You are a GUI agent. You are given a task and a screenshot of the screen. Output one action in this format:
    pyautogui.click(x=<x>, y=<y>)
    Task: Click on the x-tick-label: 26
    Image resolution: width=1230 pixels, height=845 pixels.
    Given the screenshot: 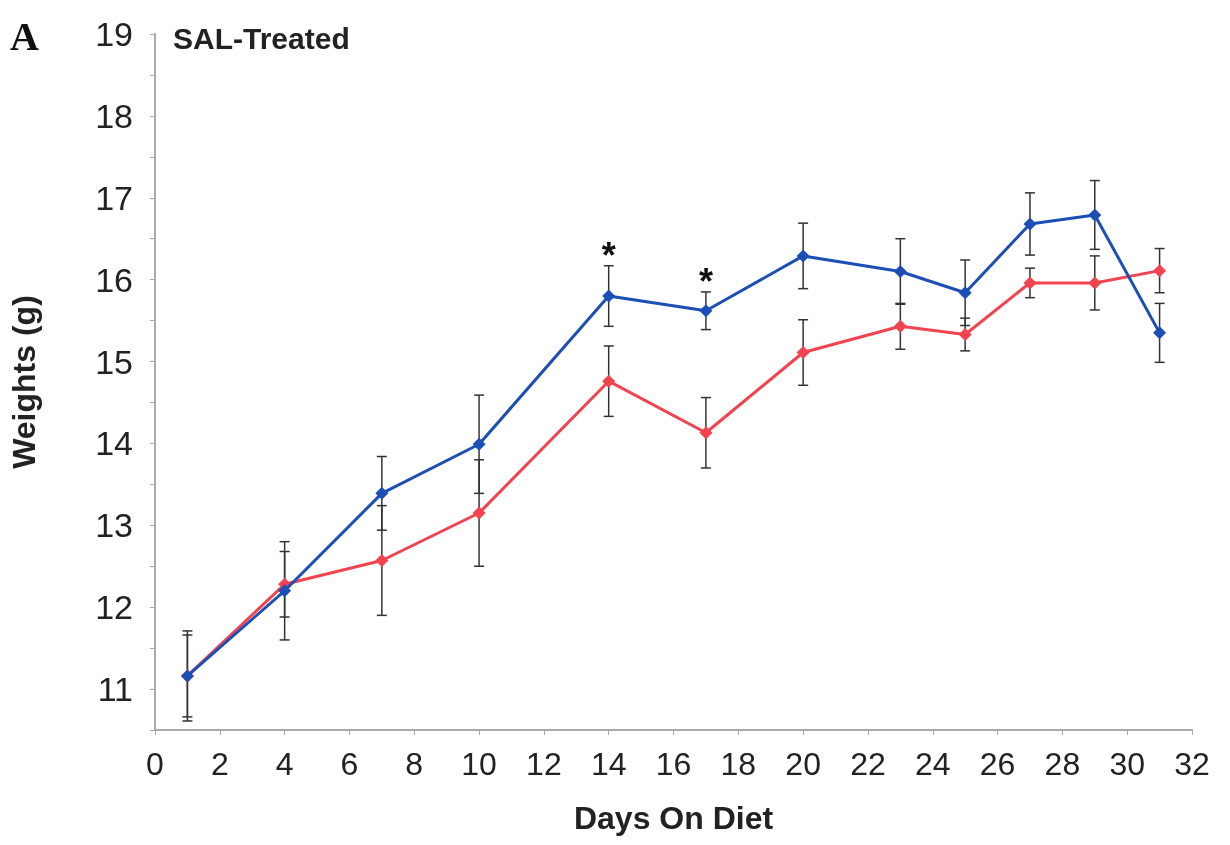 What is the action you would take?
    pyautogui.click(x=997, y=764)
    